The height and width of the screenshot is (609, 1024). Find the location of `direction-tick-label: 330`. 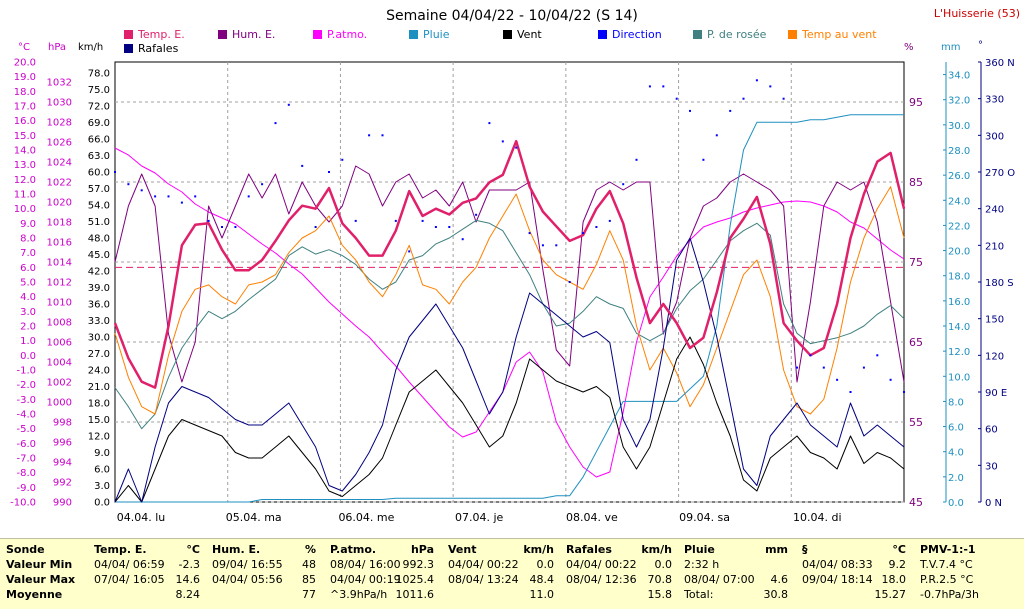

direction-tick-label: 330 is located at coordinates (994, 100).